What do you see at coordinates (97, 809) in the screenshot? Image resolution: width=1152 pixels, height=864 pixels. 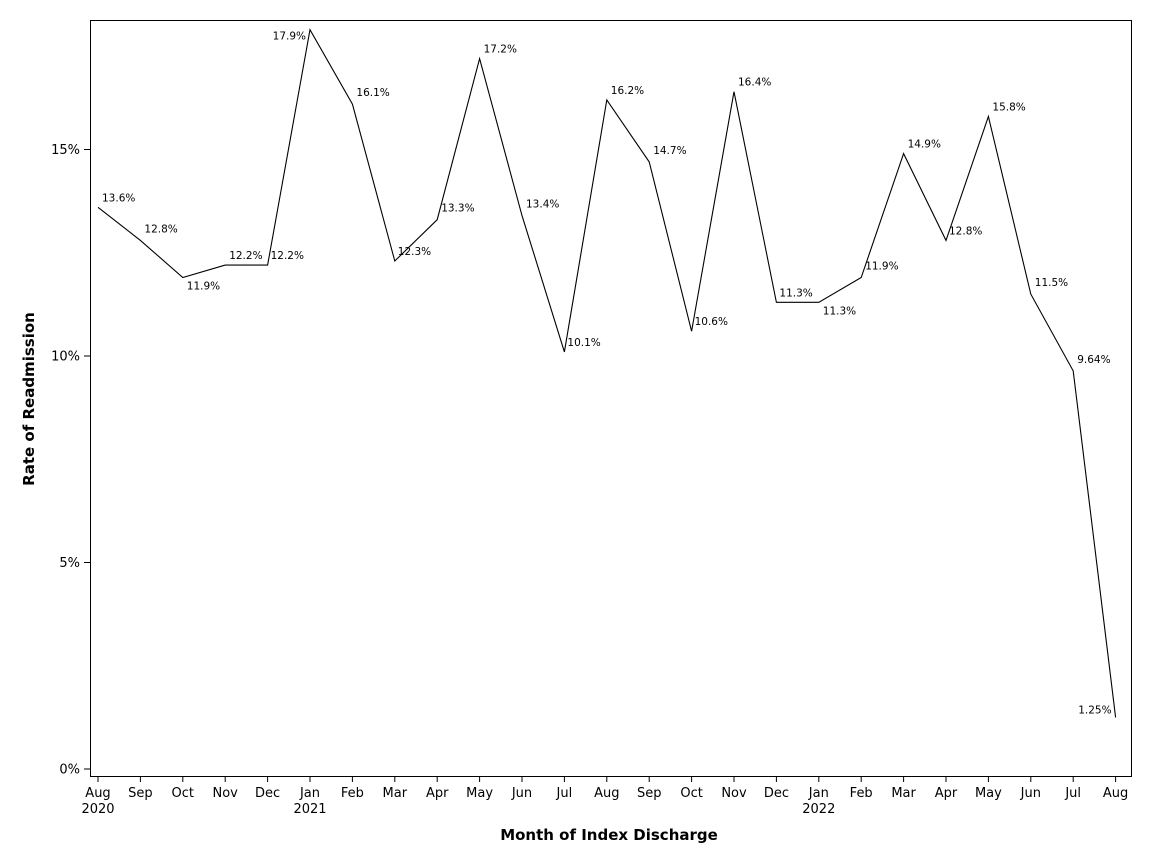 I see `x-year-label: 2020` at bounding box center [97, 809].